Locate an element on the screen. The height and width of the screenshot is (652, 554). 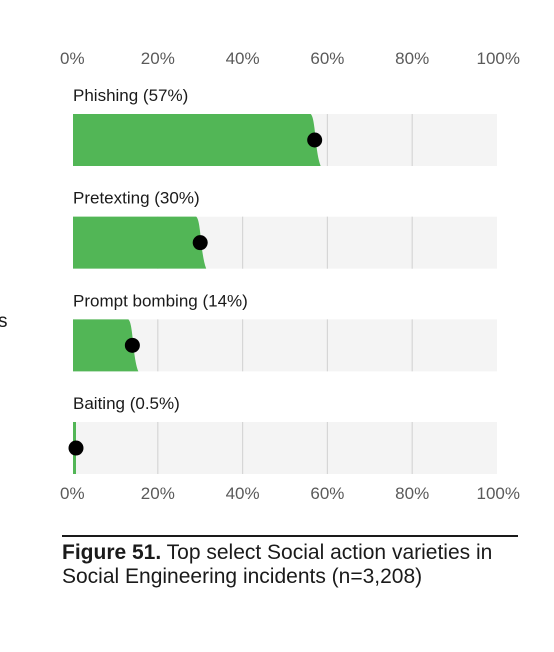
x-tick-label-bottom: 80% is located at coordinates (412, 493).